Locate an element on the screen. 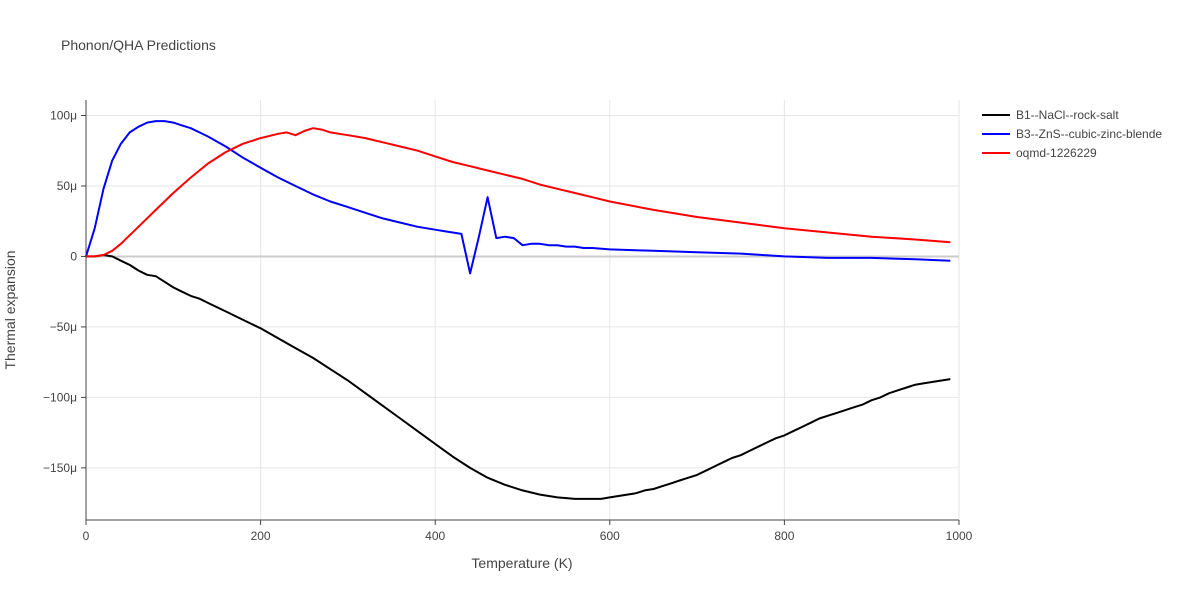 This screenshot has height=600, width=1200. legend-item-1: B1--NaCl--rock-salt is located at coordinates (1050, 115).